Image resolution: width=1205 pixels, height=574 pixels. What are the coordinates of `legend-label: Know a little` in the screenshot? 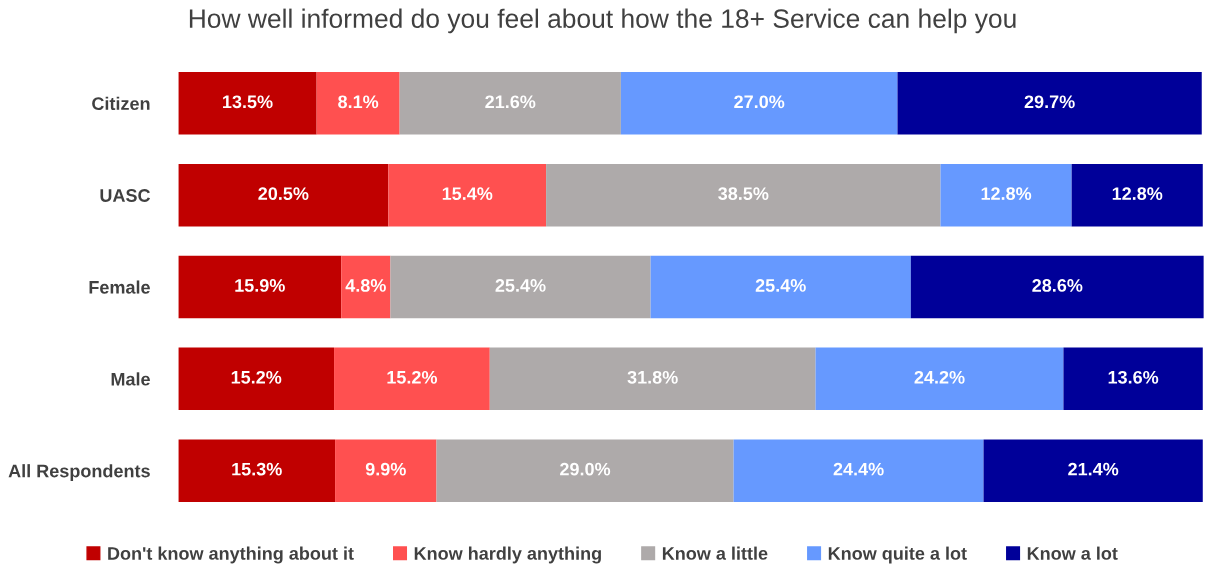 It's located at (715, 553).